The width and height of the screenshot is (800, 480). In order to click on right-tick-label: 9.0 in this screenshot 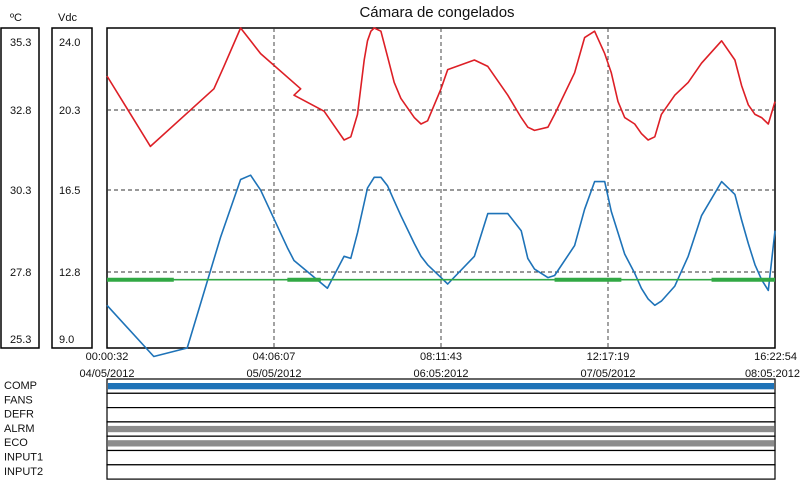, I will do `click(66, 340)`.